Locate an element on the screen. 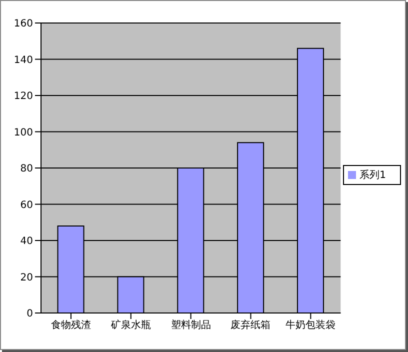  y-tick-label: 60 is located at coordinates (26, 205).